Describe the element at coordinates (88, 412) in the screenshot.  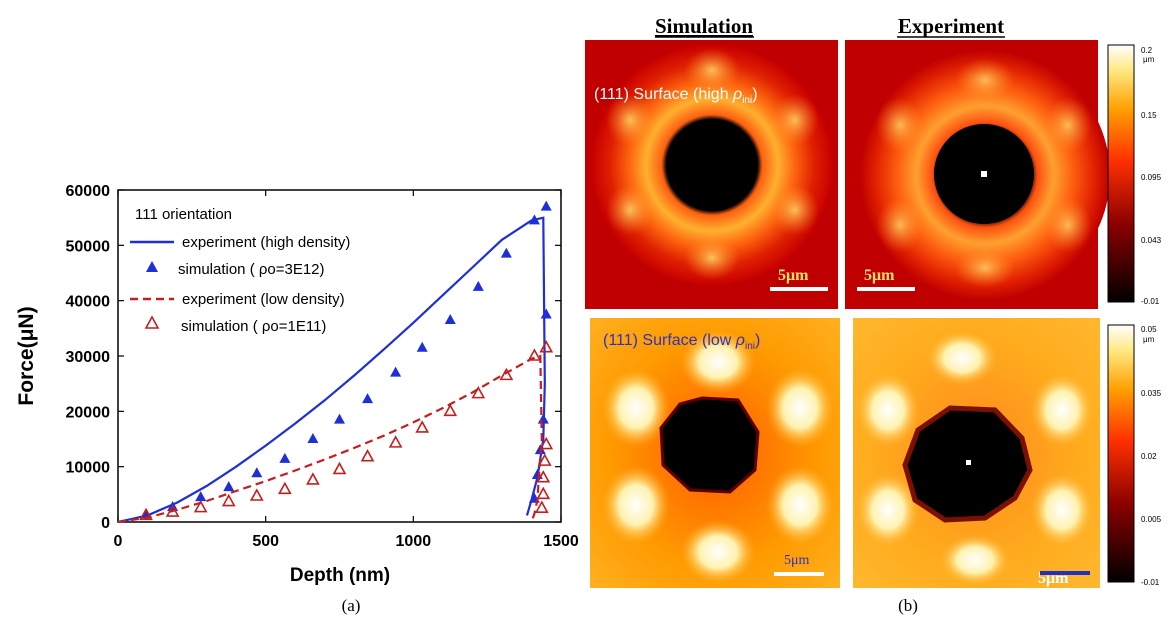
I see `y-tick-label: 20000` at that location.